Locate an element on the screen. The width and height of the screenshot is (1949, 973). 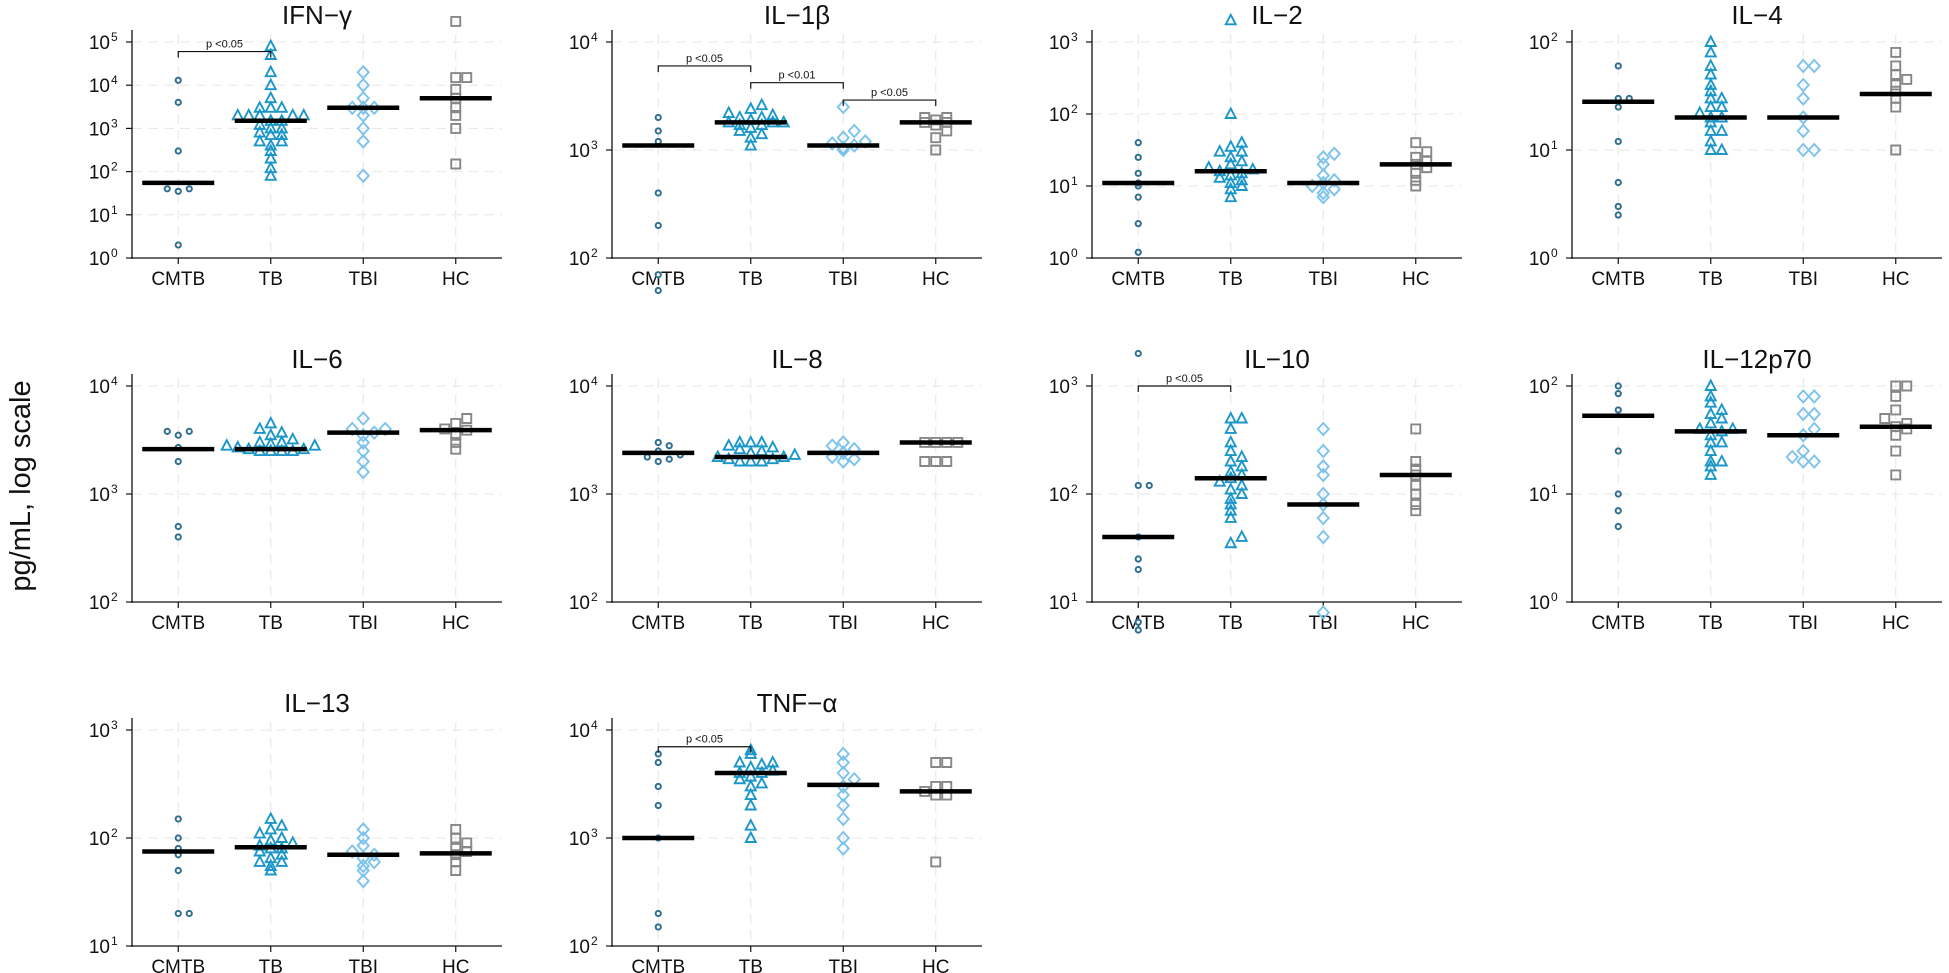
panel-title: TNF−α is located at coordinates (797, 703).